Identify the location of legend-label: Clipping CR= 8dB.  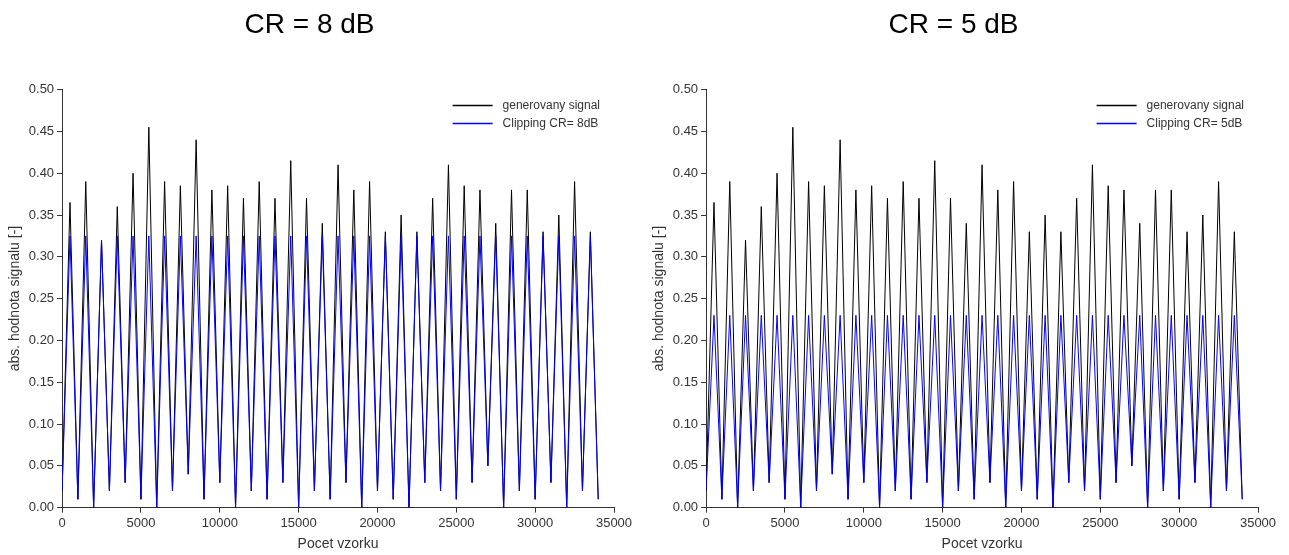
(550, 122).